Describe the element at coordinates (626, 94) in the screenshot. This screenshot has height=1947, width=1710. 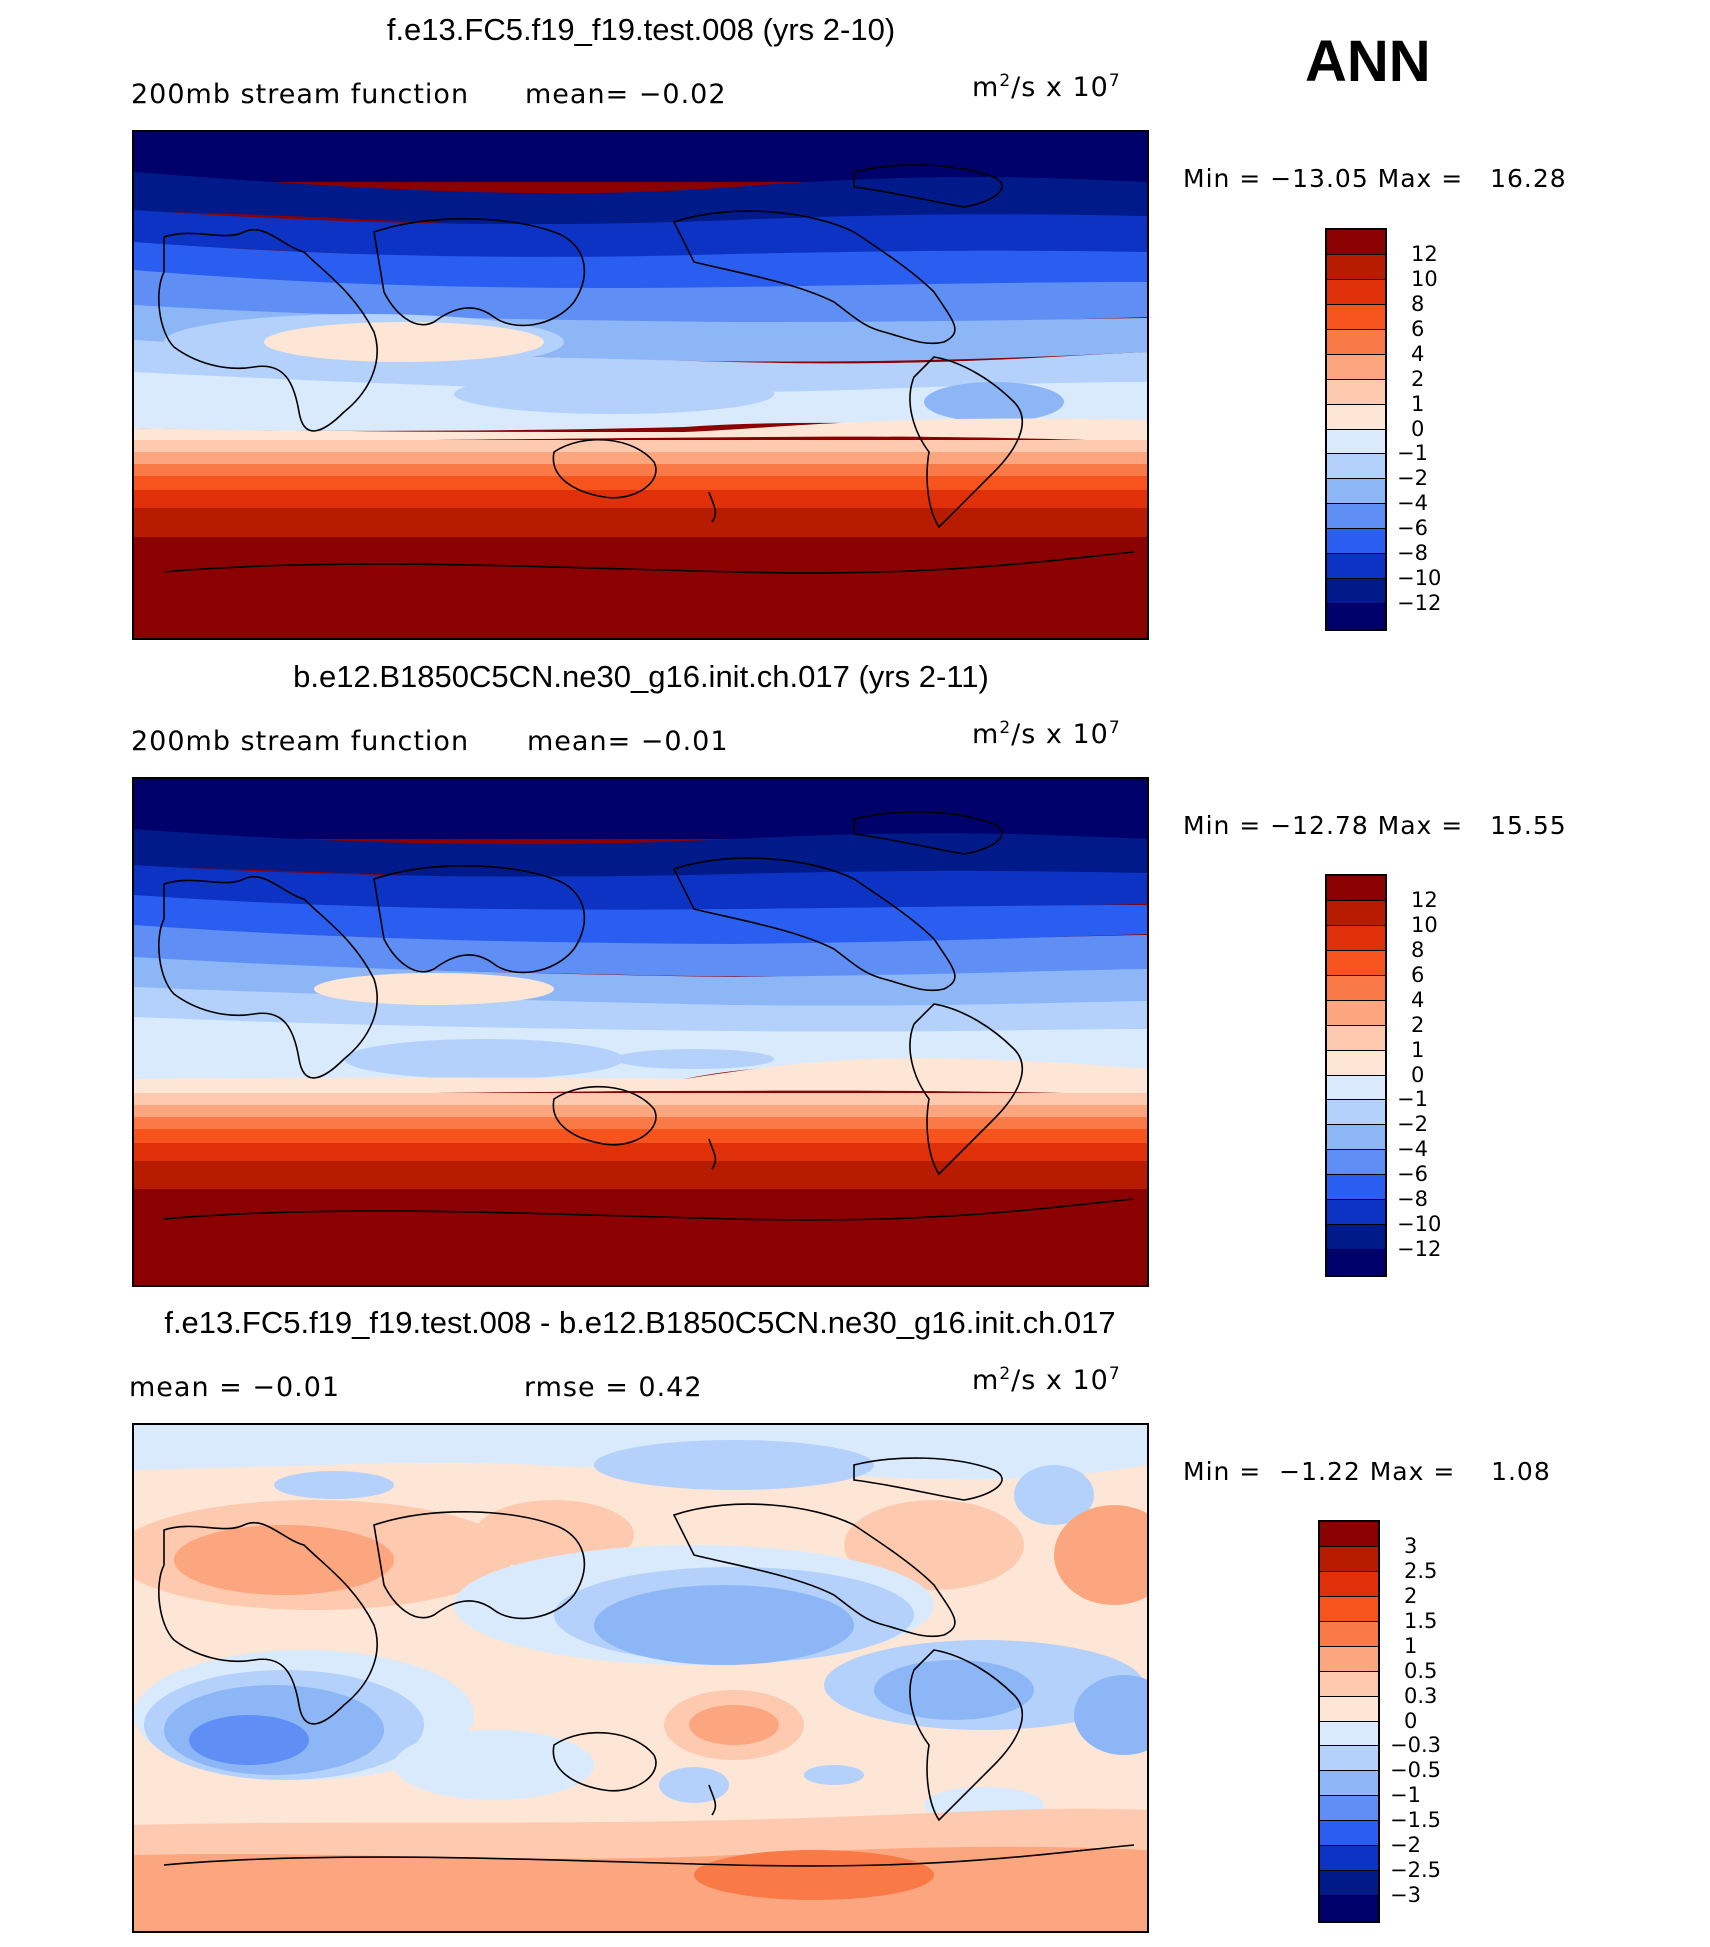
I see `panel-1-mean-label: mean= −0.02` at that location.